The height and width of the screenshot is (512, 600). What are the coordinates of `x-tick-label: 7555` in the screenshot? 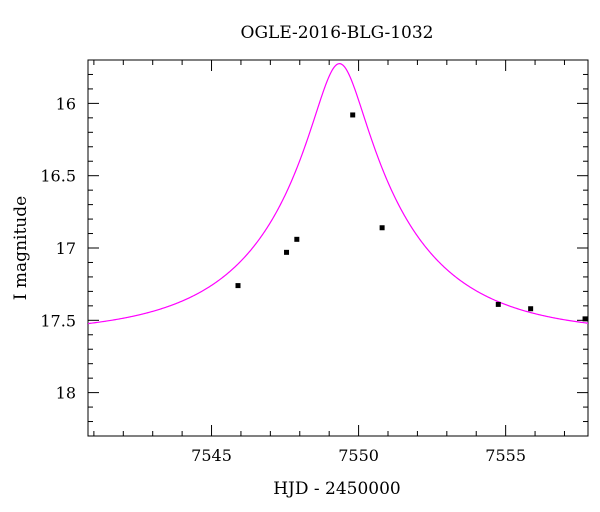 It's located at (505, 455).